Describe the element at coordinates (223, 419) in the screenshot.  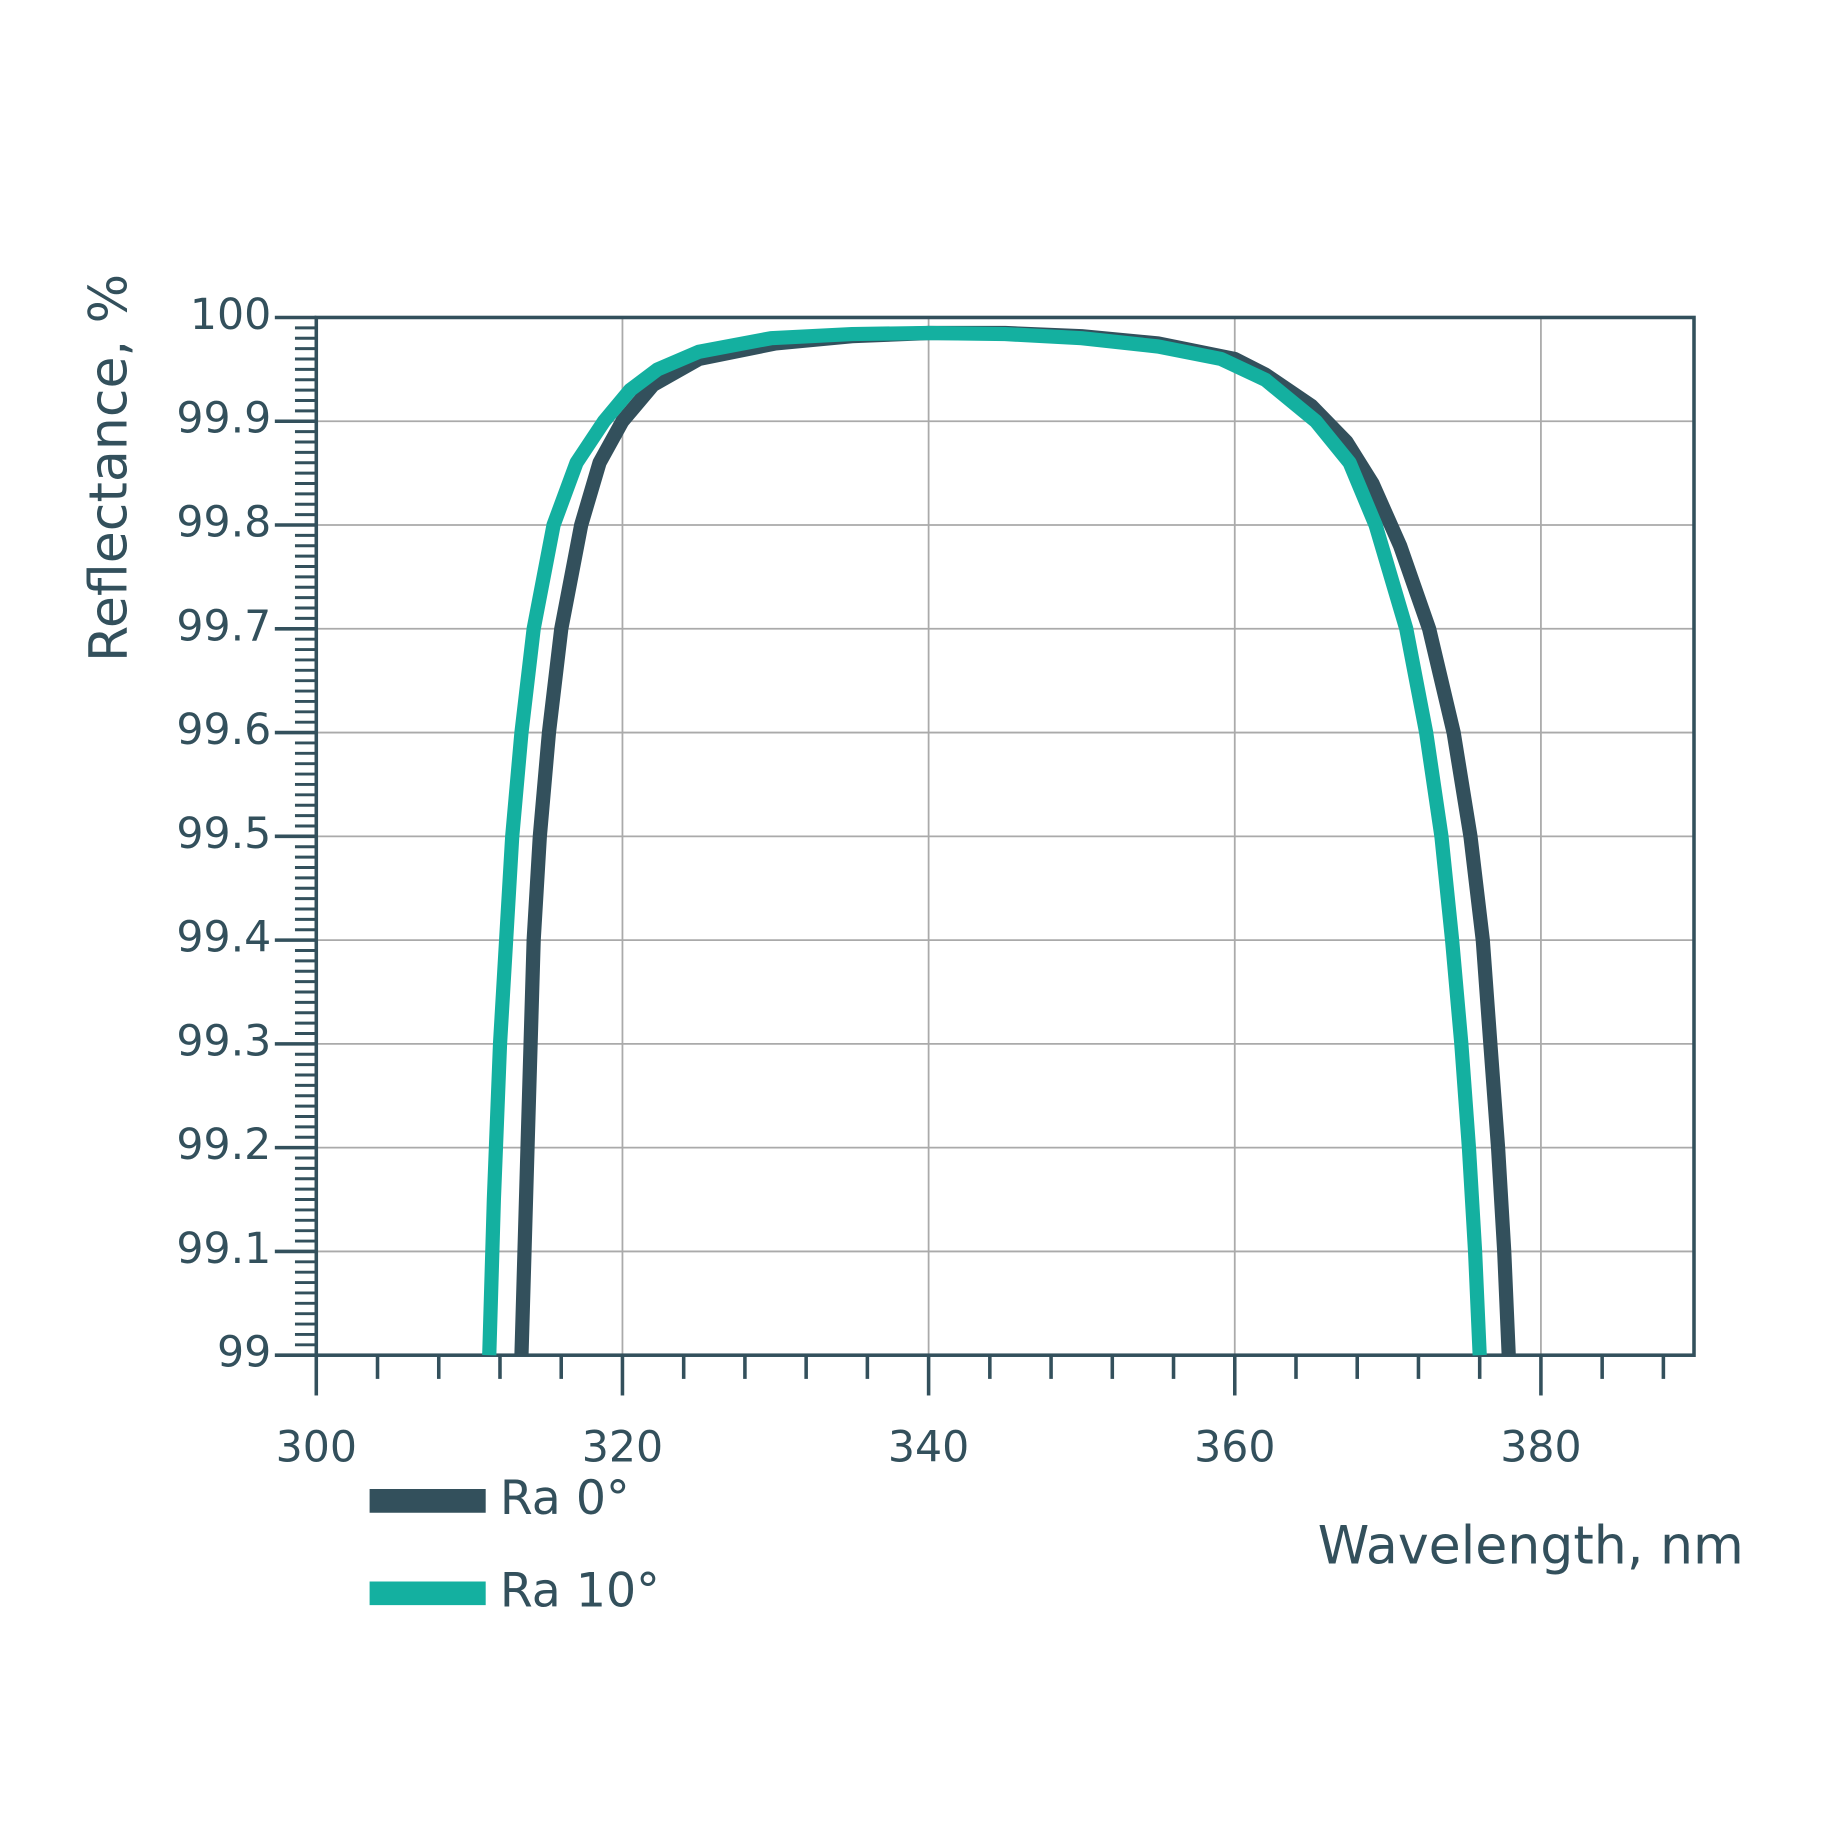
I see `y-tick-label: 99.9` at that location.